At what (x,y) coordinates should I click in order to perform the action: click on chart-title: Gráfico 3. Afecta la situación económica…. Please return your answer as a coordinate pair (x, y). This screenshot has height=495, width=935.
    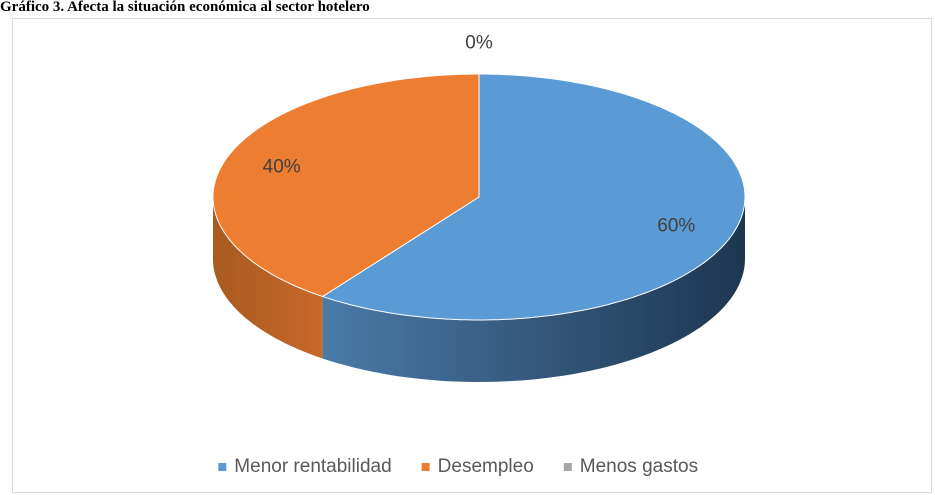
    Looking at the image, I should click on (185, 7).